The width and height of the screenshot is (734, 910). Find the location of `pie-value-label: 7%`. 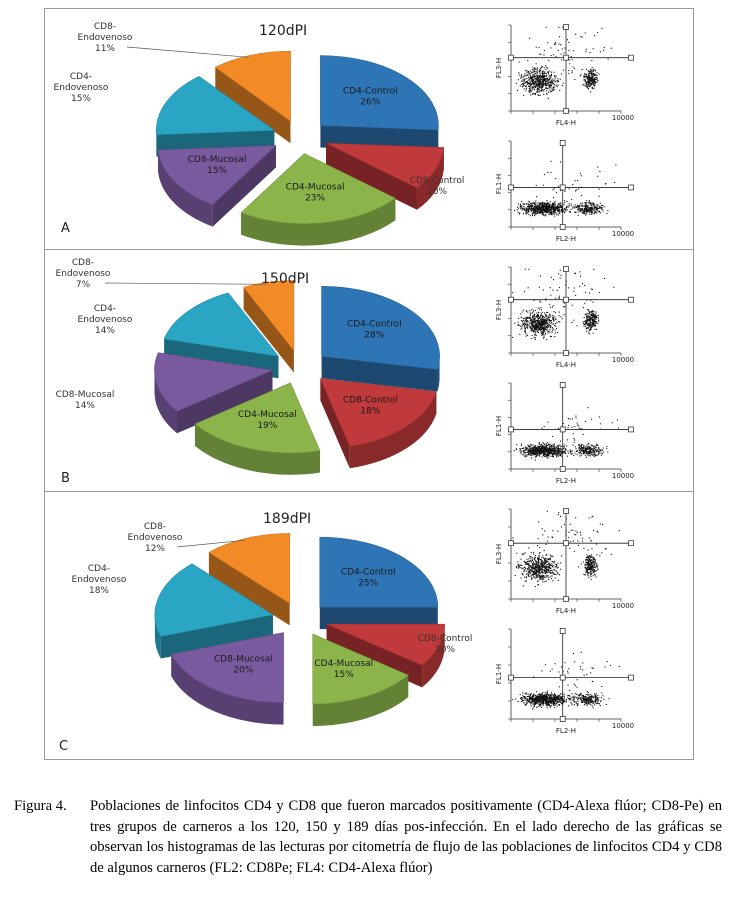

pie-value-label: 7% is located at coordinates (83, 285).